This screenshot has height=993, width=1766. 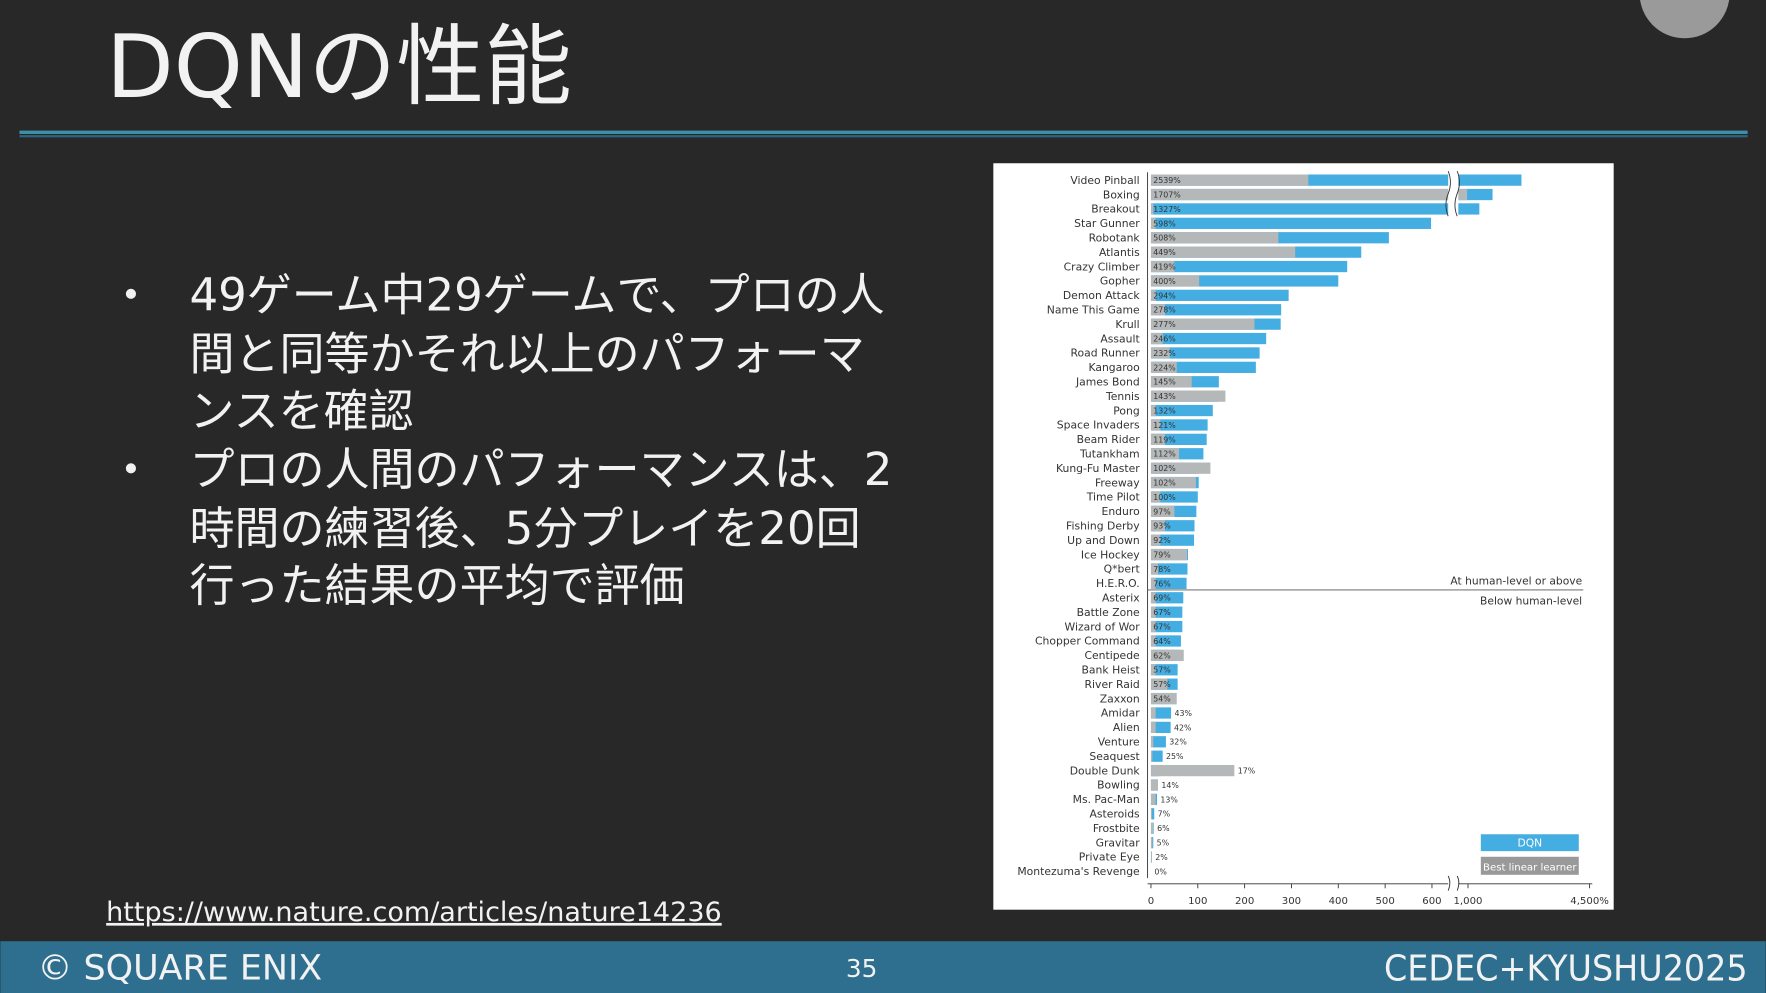 I want to click on category-label: Battle Zone, so click(x=1108, y=612).